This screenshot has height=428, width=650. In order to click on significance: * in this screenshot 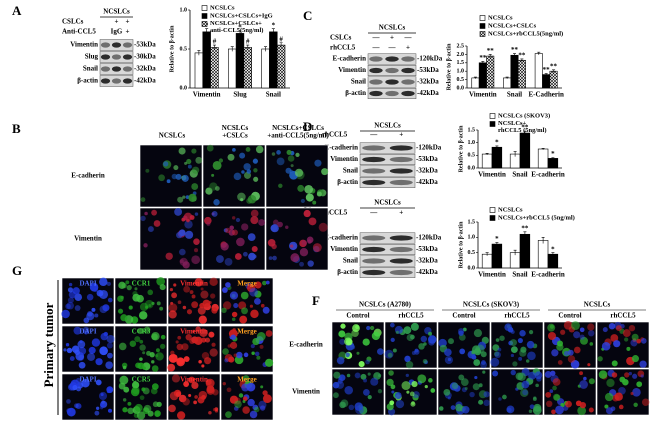, I will do `click(274, 25)`.